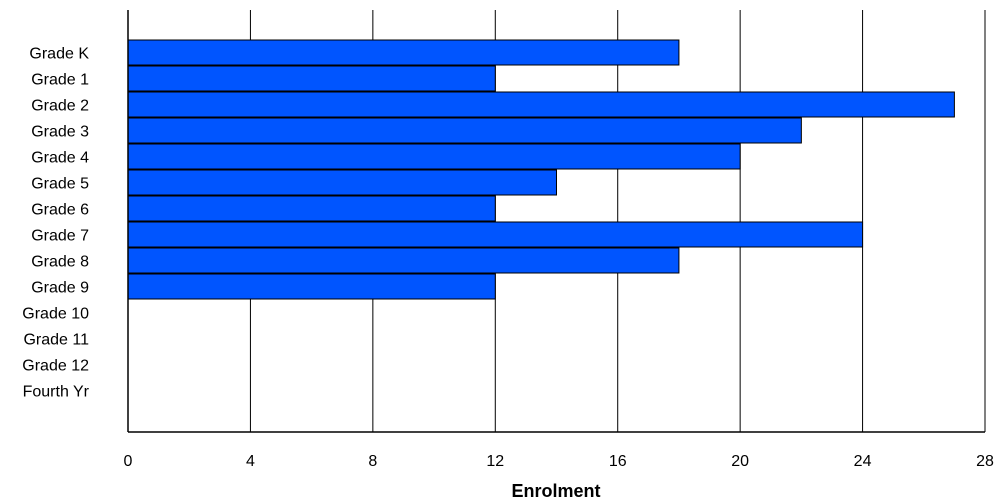  I want to click on y-tick-label: Grade 12, so click(55, 366).